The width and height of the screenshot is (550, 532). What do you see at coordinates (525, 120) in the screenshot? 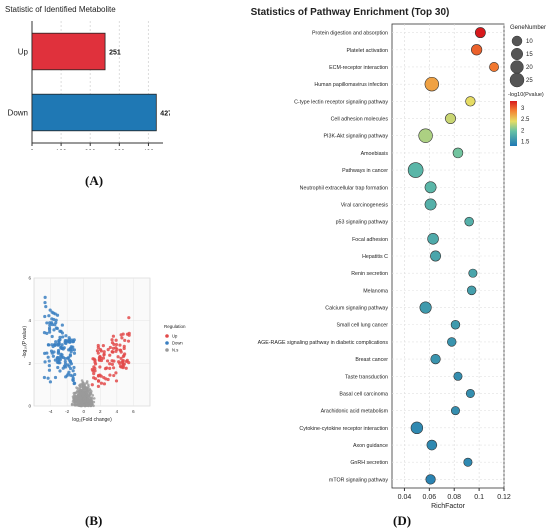
I see `chart-d-color-legend-tick: 2.5` at bounding box center [525, 120].